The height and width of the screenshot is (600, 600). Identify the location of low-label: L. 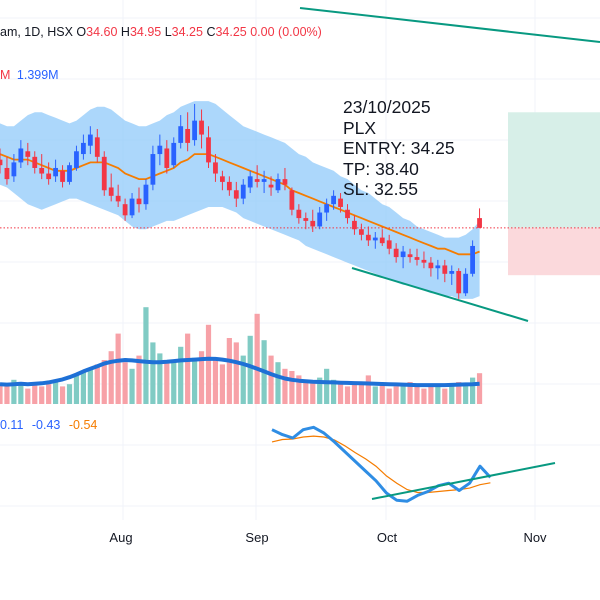
(168, 32).